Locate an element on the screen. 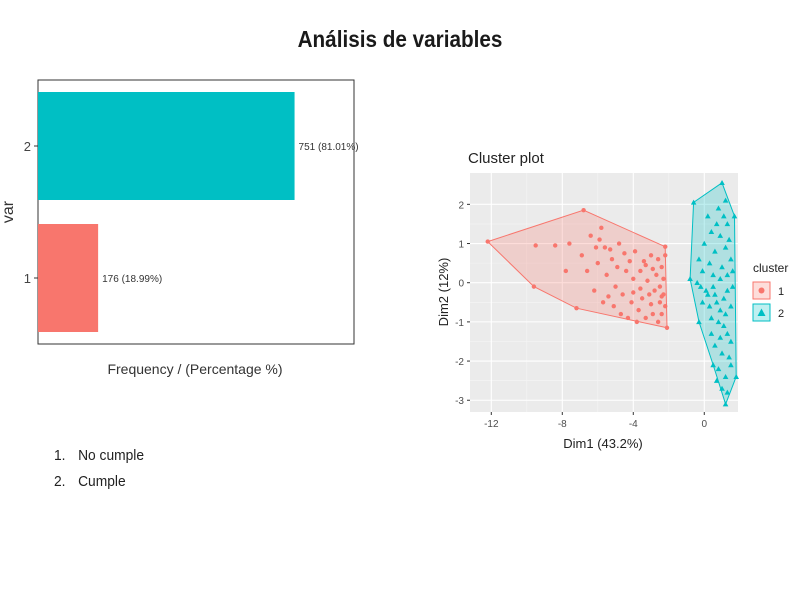 This screenshot has width=800, height=600. category-notes: 1. No cumple 2. Cumple is located at coordinates (99, 469).